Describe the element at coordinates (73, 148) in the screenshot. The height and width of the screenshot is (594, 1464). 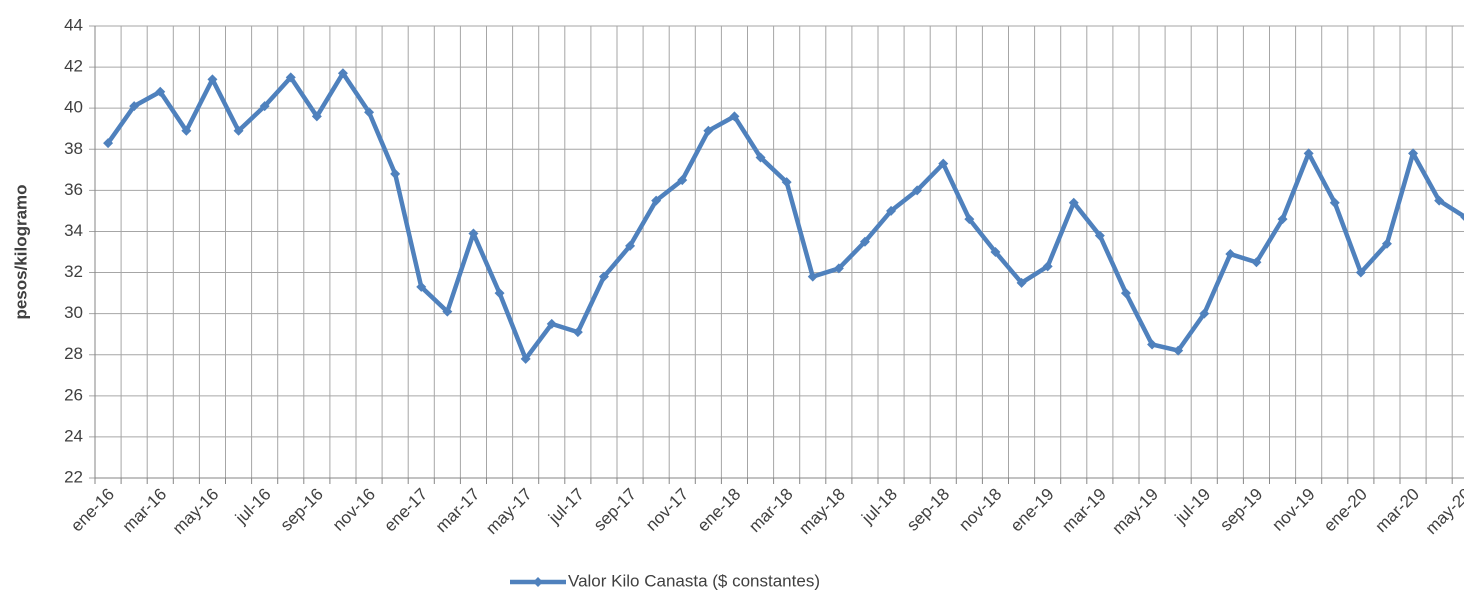
I see `y-tick-label: 38` at that location.